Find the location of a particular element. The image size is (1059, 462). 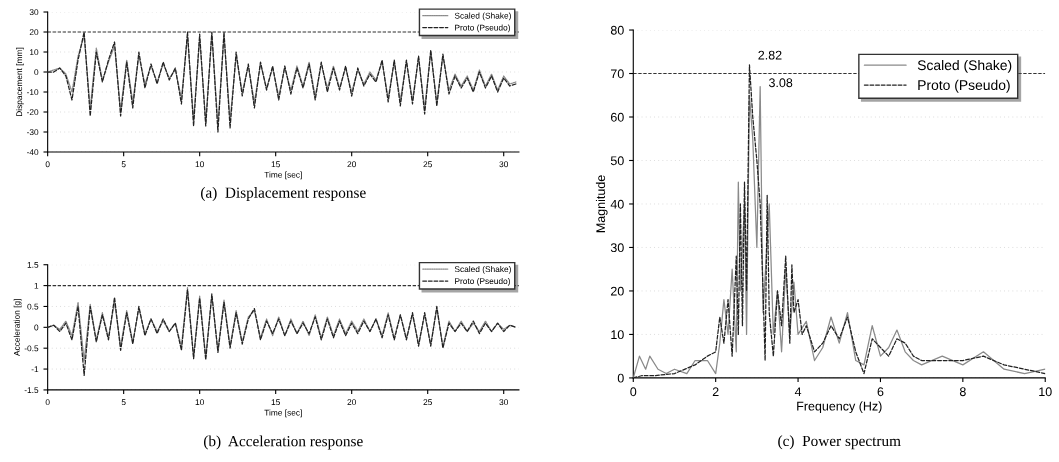

y-axis-title: Dispacement [mm] is located at coordinates (20, 82).